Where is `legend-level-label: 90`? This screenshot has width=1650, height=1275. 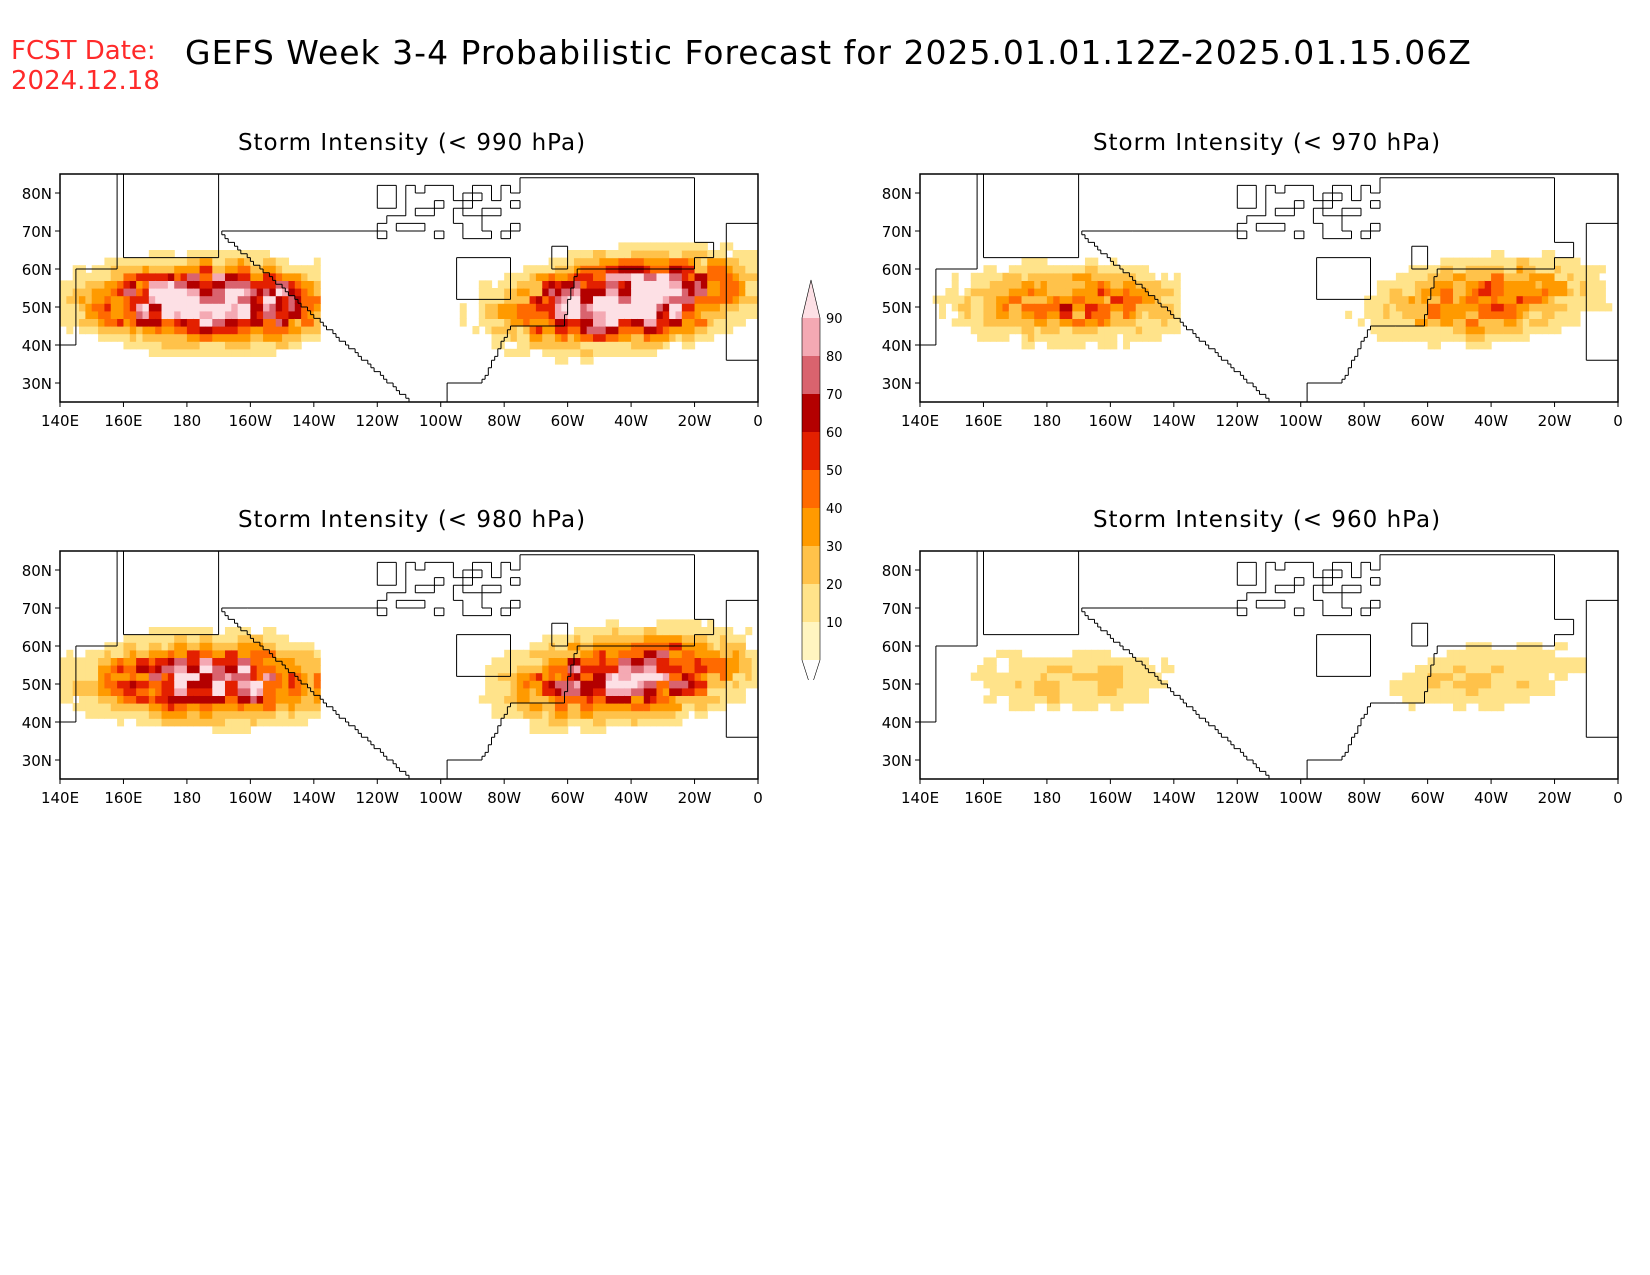 legend-level-label: 90 is located at coordinates (834, 319).